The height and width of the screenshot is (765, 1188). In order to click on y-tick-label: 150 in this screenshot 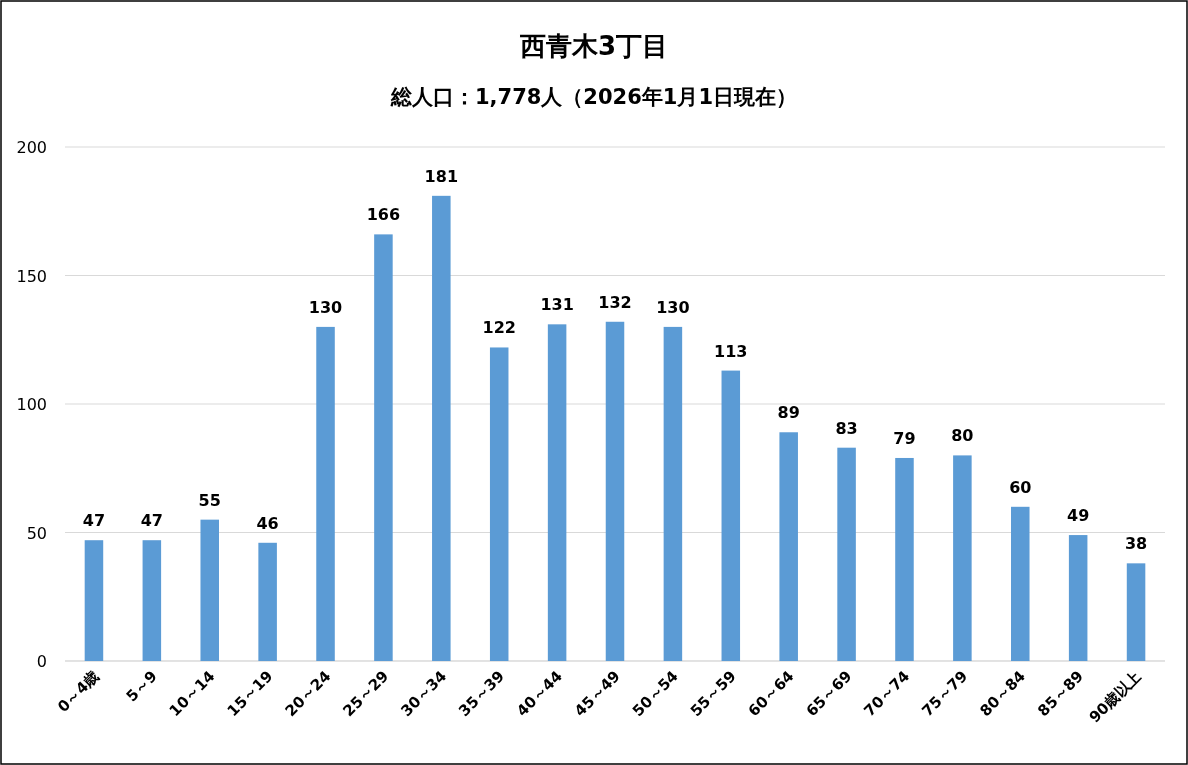, I will do `click(31, 276)`.